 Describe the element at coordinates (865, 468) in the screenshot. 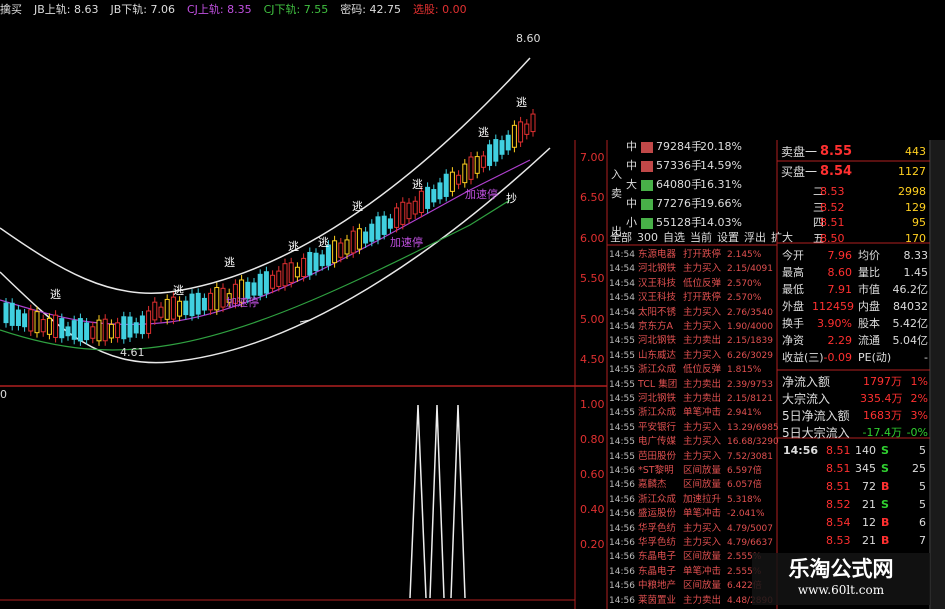

I see `tick-volume: 345` at that location.